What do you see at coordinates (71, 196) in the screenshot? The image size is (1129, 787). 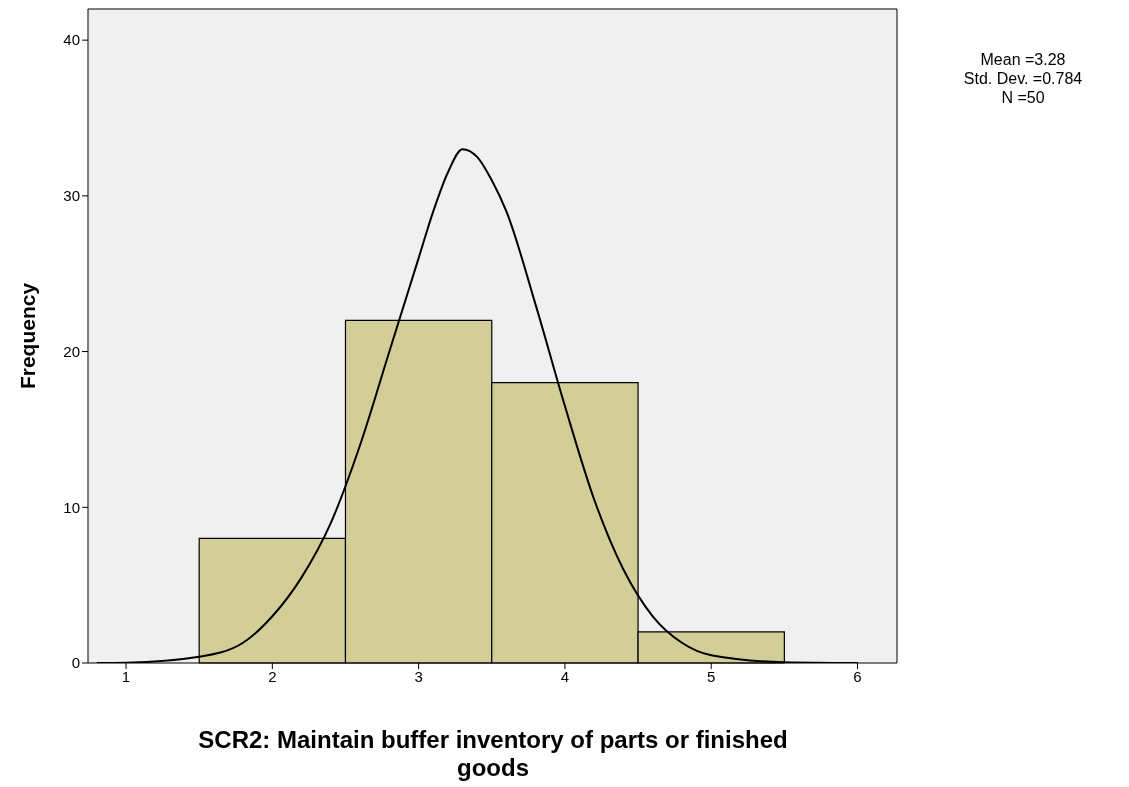 I see `y-tick-label: 30` at bounding box center [71, 196].